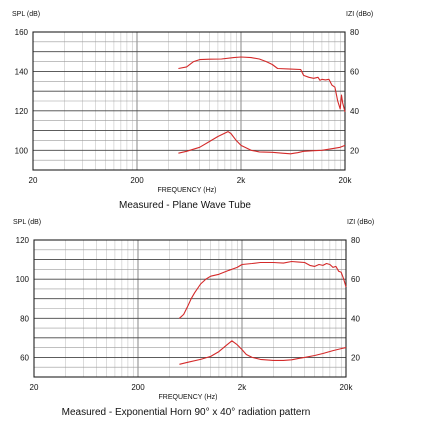 The height and width of the screenshot is (426, 430). I want to click on y-tick-left-label: 160, so click(22, 32).